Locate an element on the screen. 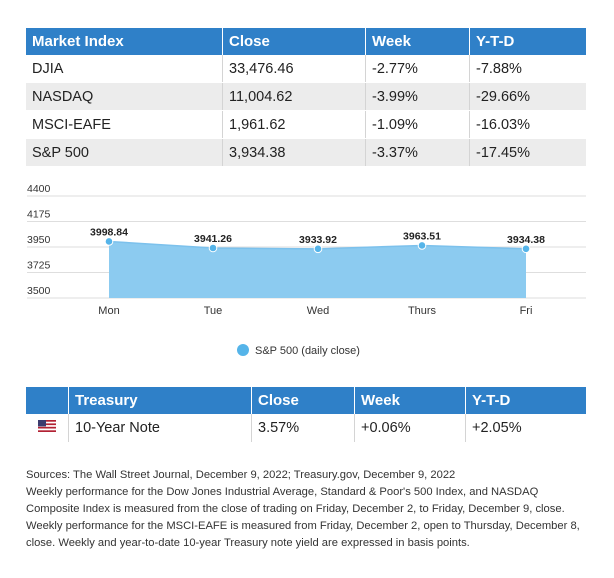 The image size is (614, 578). x-tick-label: Tue is located at coordinates (213, 311).